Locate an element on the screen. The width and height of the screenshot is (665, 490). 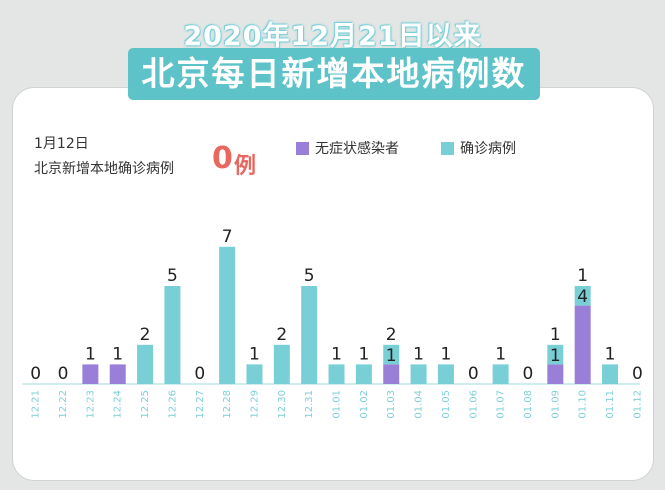
value-label-12.28: 7 is located at coordinates (227, 237).